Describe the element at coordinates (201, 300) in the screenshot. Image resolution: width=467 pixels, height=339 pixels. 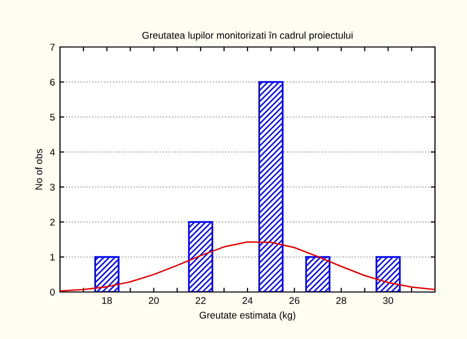
I see `x-tick-label: 22` at that location.